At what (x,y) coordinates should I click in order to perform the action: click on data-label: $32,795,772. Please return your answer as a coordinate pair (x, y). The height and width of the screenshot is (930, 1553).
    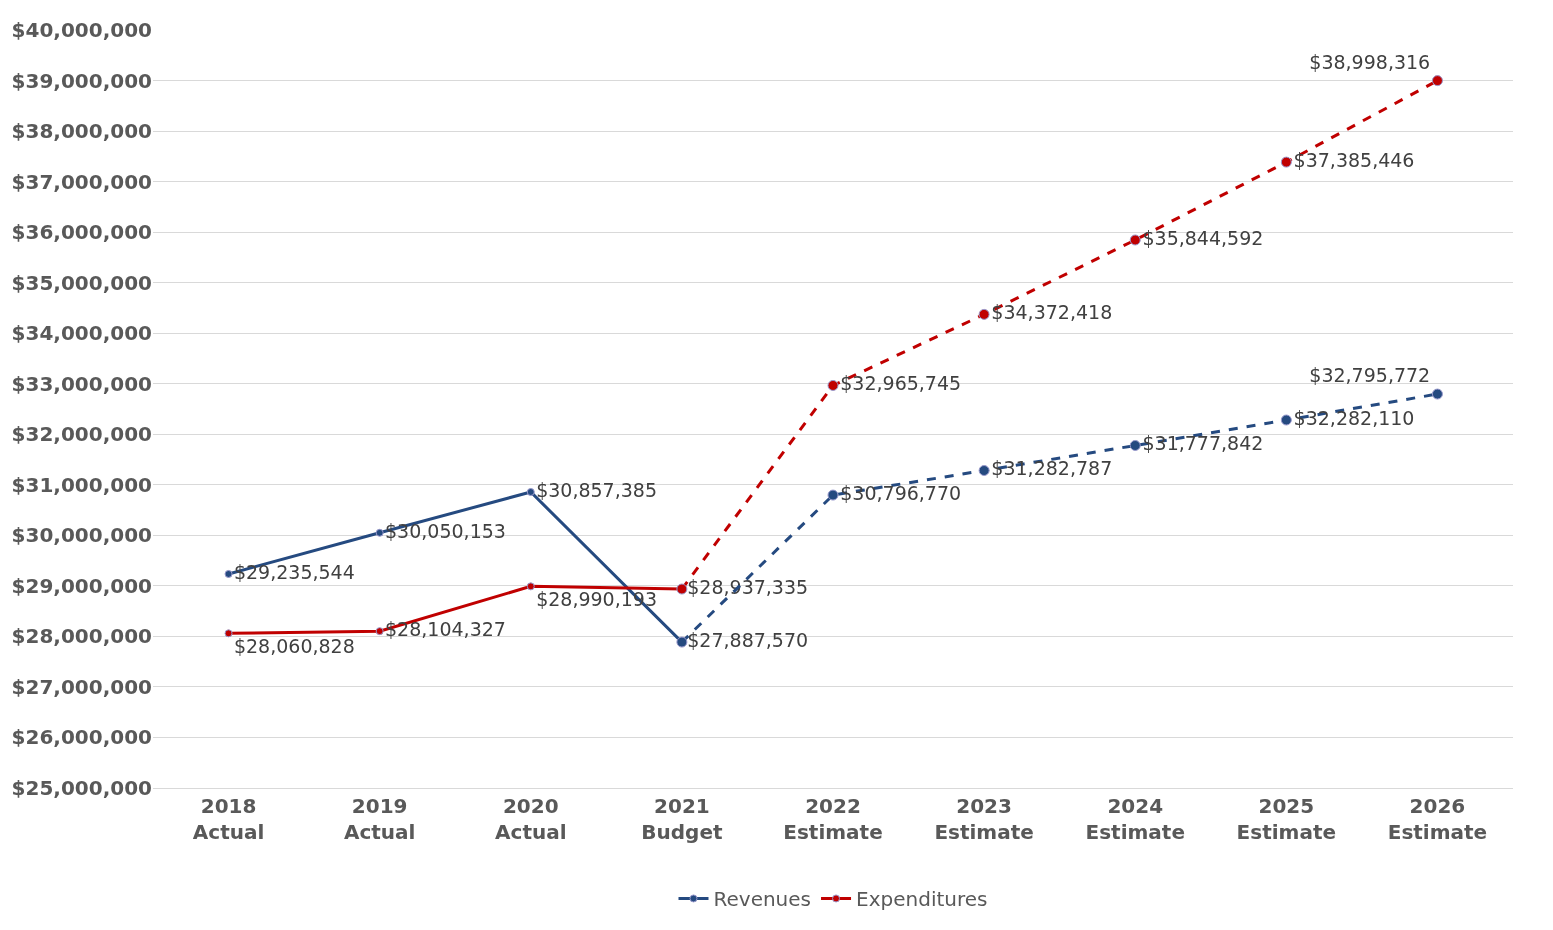
    Looking at the image, I should click on (1370, 375).